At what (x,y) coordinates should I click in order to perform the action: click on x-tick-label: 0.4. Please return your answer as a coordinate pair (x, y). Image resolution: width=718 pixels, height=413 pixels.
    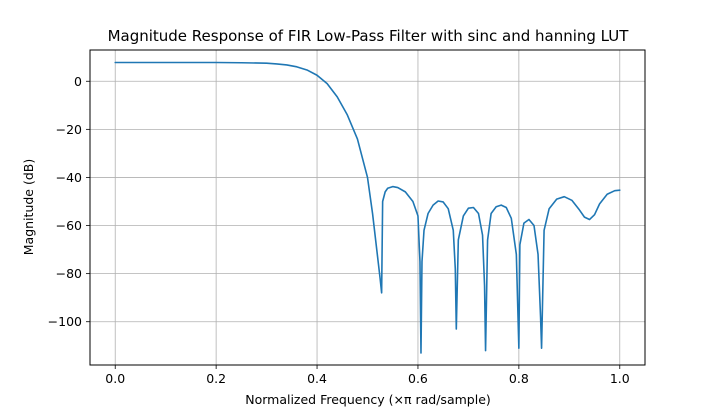
    Looking at the image, I should click on (317, 378).